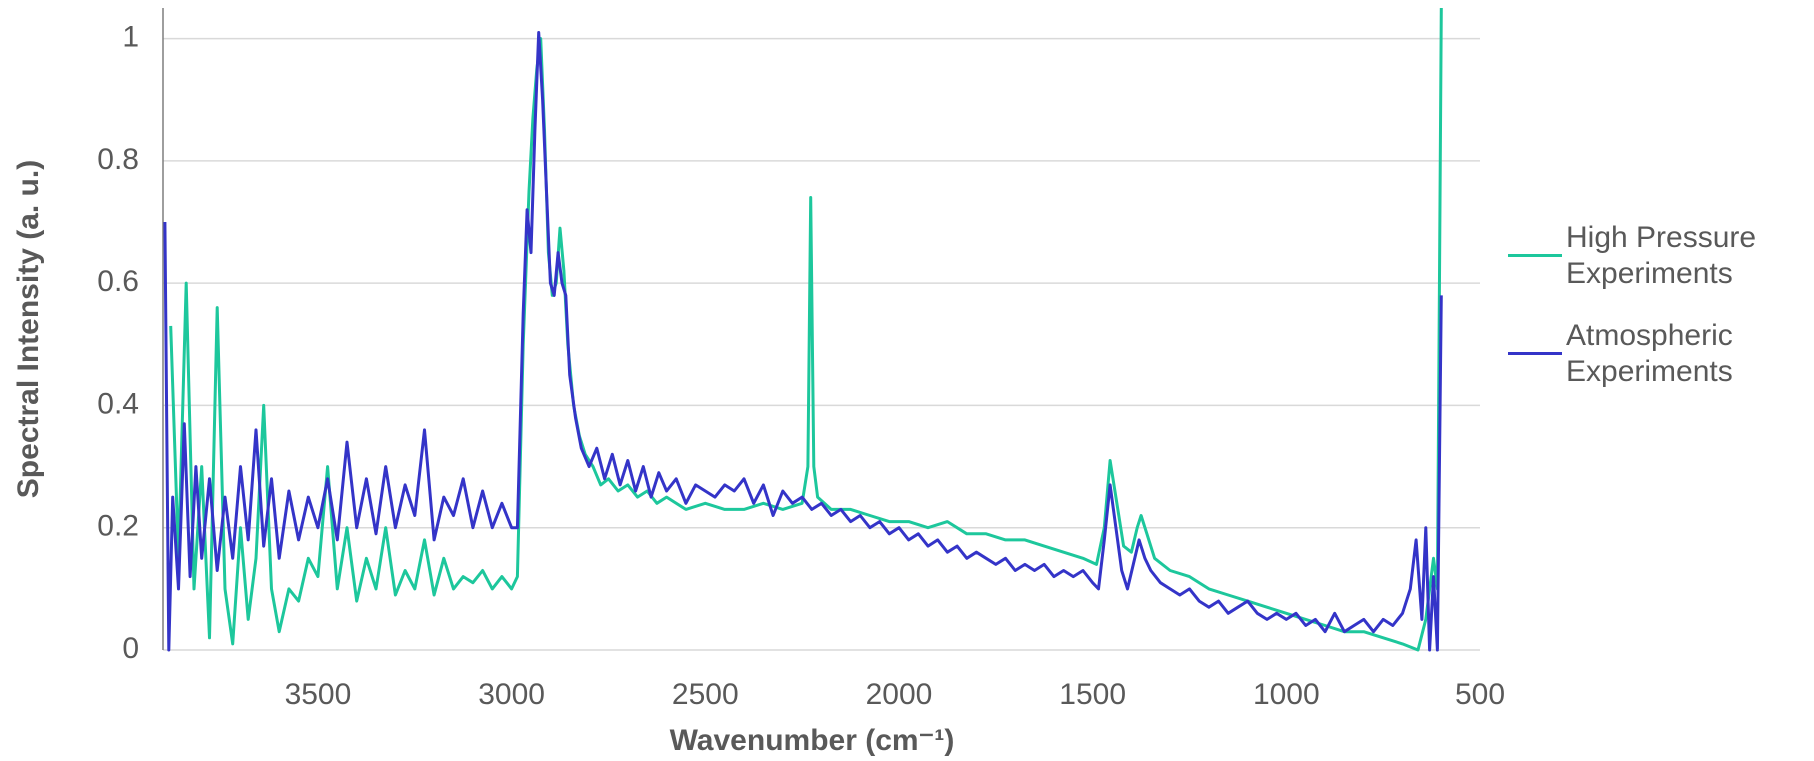 The image size is (1814, 761). I want to click on legend-label: Atmospheric Experiments, so click(1649, 353).